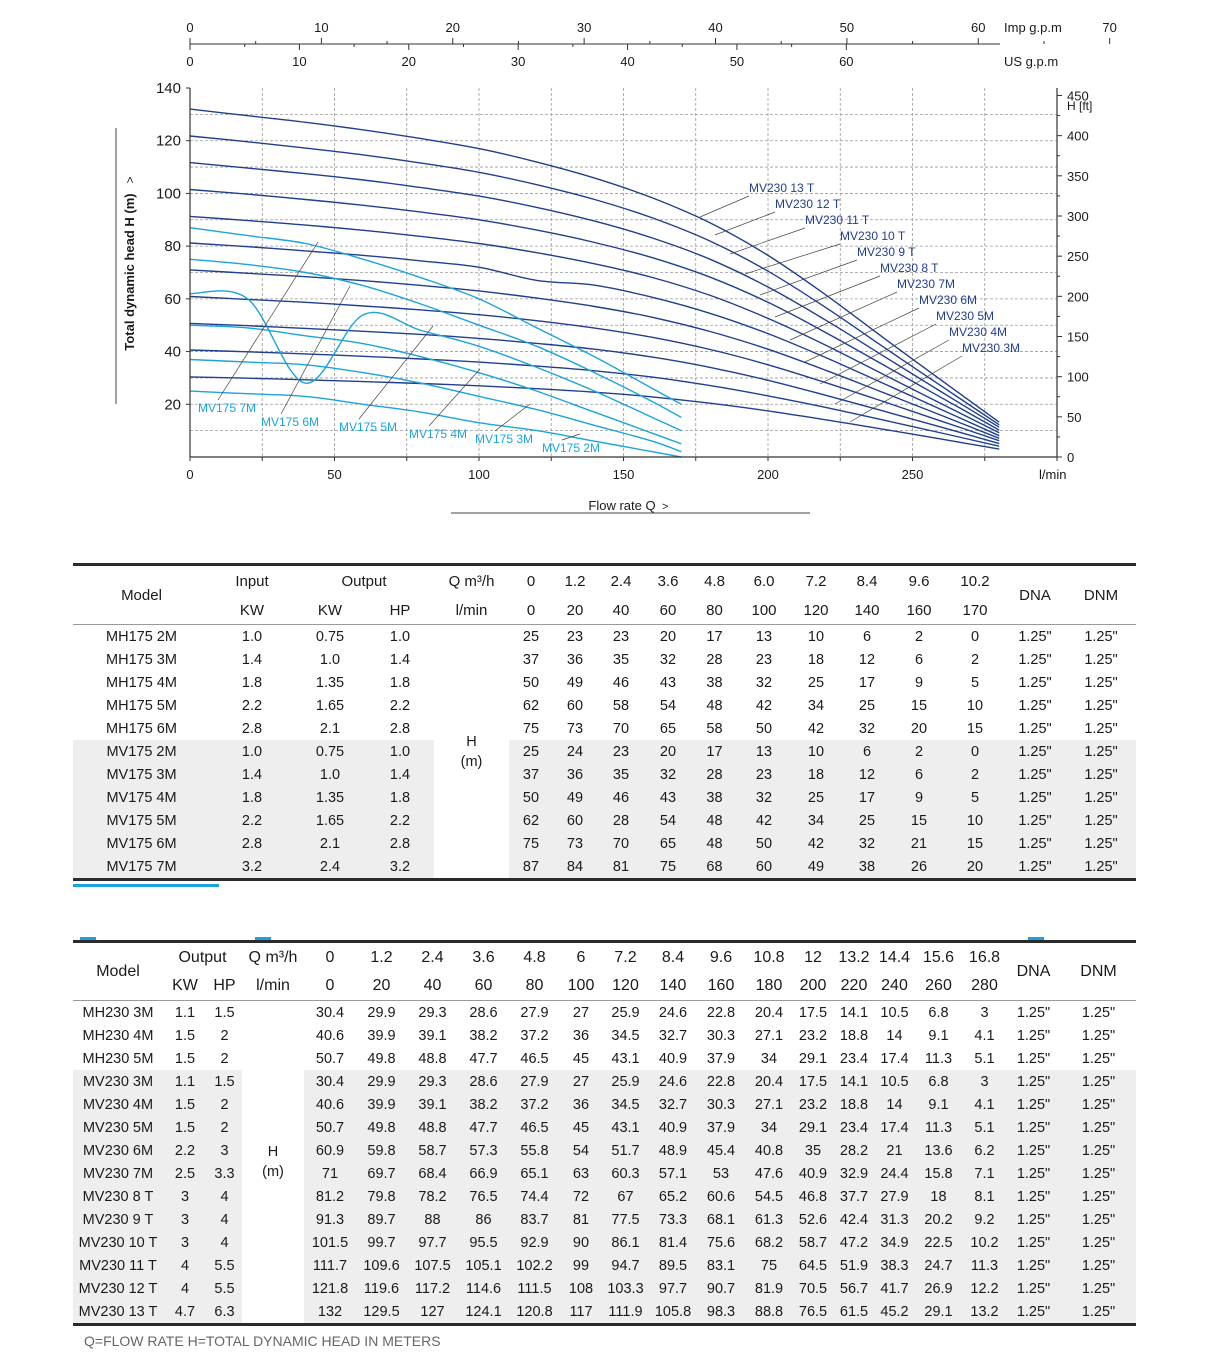  Describe the element at coordinates (625, 1127) in the screenshot. I see `head-value-cell: 43.1` at that location.